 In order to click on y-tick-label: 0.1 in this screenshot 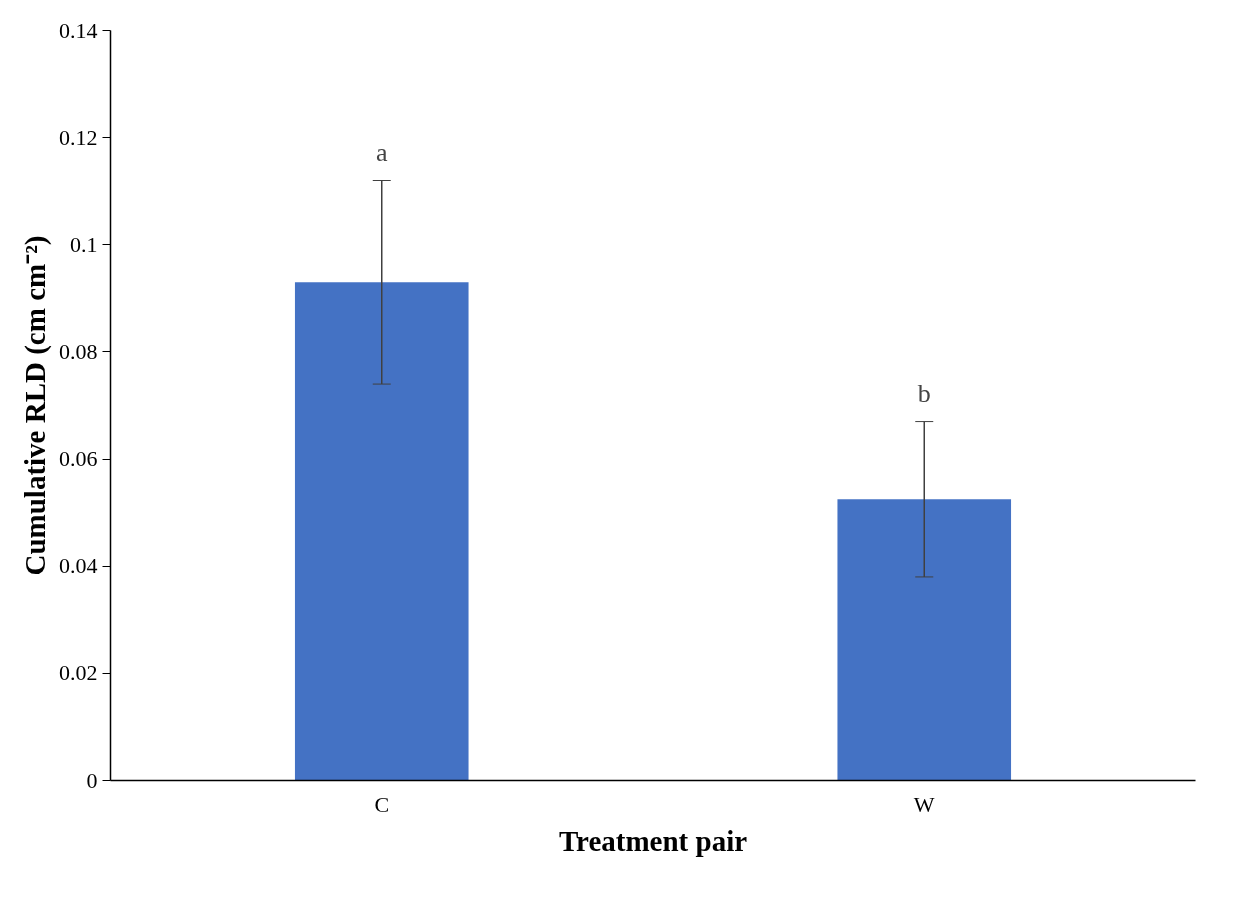, I will do `click(84, 244)`.